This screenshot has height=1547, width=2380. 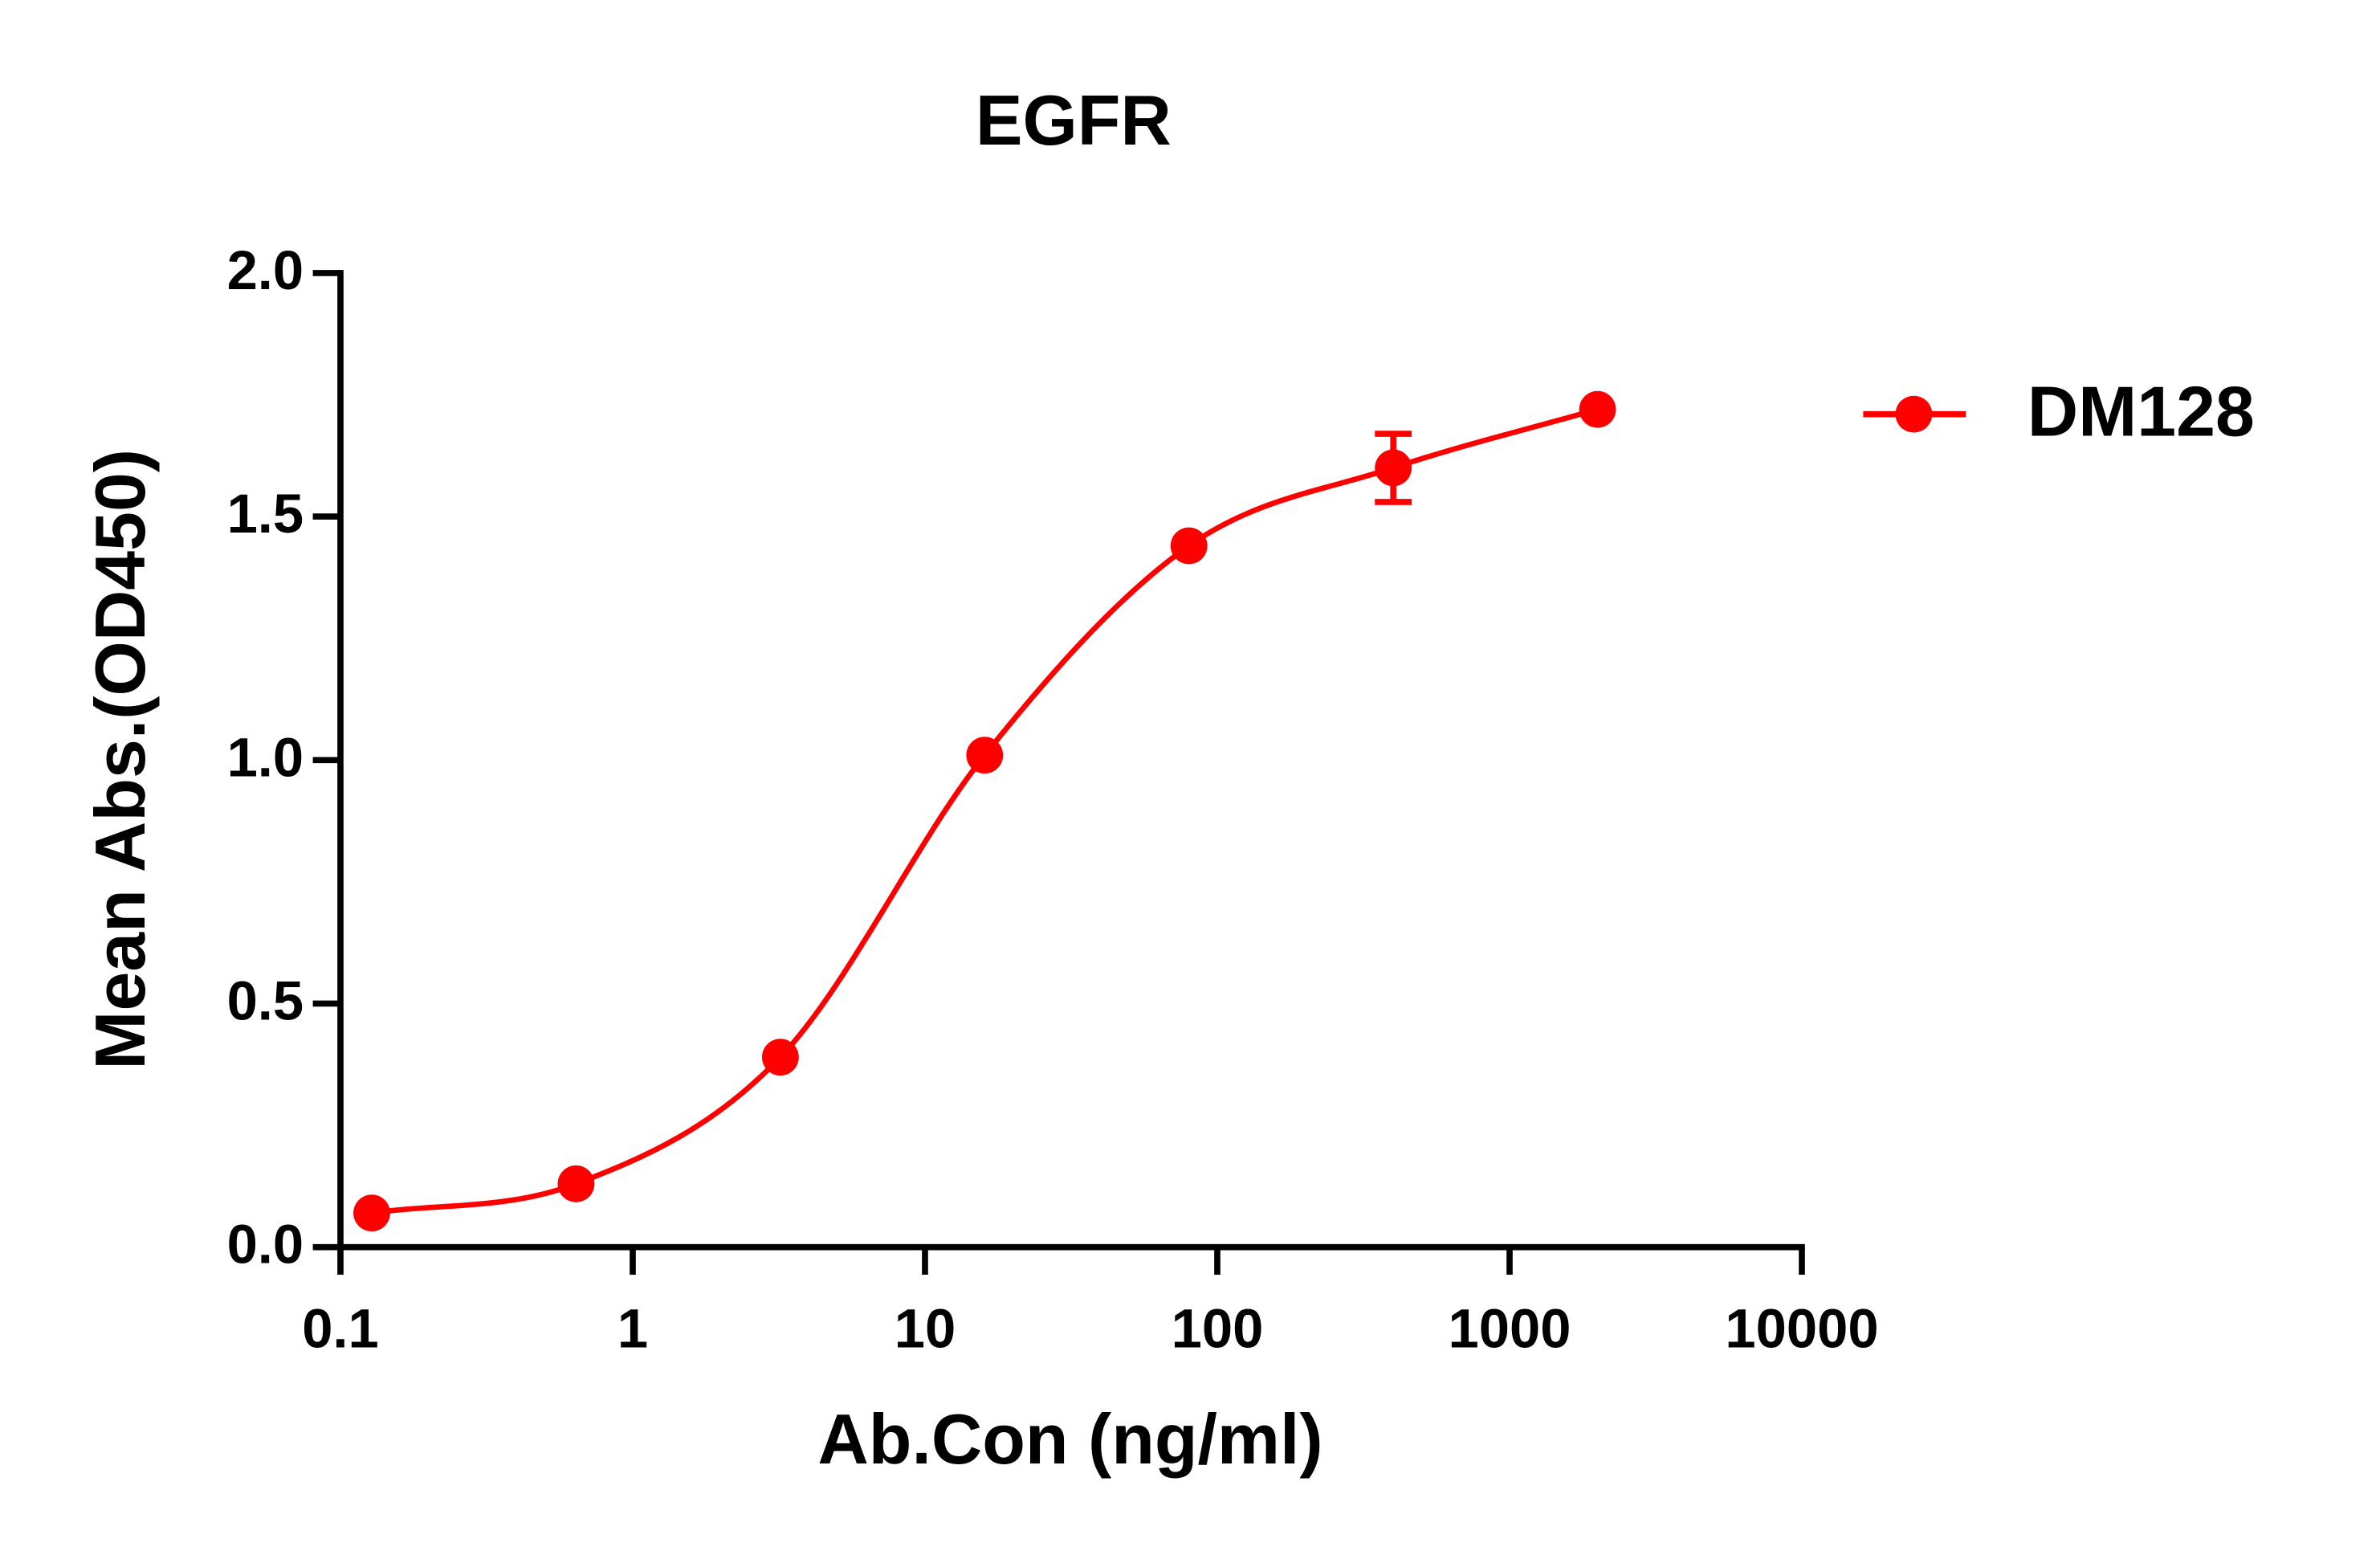 I want to click on x-tick-label: 100, so click(x=1218, y=1329).